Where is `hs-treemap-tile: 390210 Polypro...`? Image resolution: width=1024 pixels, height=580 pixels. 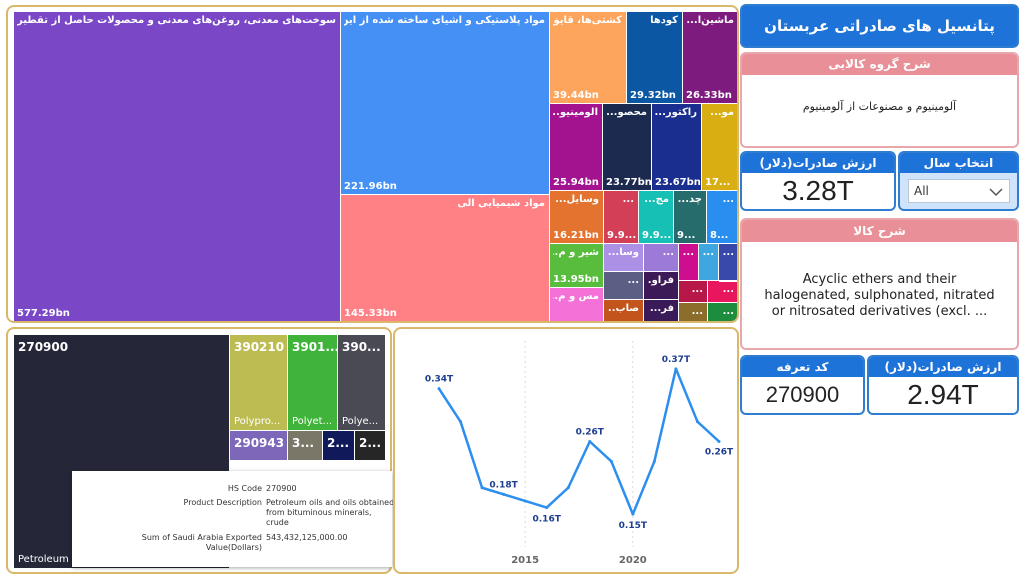 hs-treemap-tile: 390210 Polypro... is located at coordinates (259, 383).